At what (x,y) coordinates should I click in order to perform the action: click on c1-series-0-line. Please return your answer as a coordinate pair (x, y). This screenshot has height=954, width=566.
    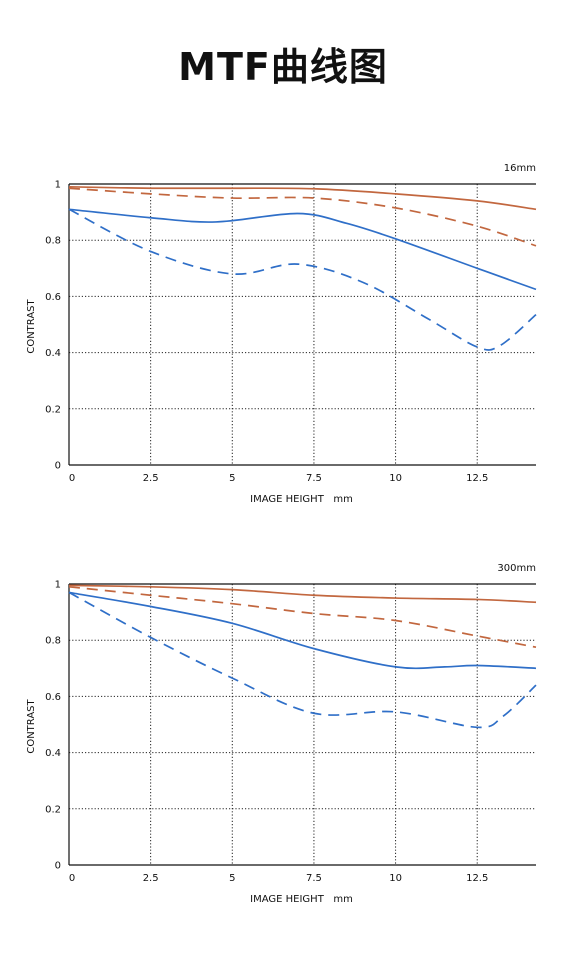
    Looking at the image, I should click on (302, 594).